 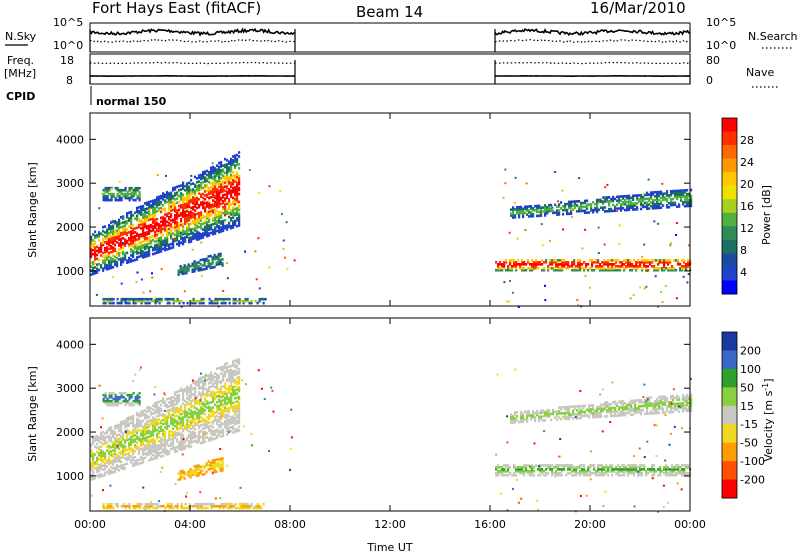 What do you see at coordinates (659, 262) in the screenshot?
I see `power-scatter` at bounding box center [659, 262].